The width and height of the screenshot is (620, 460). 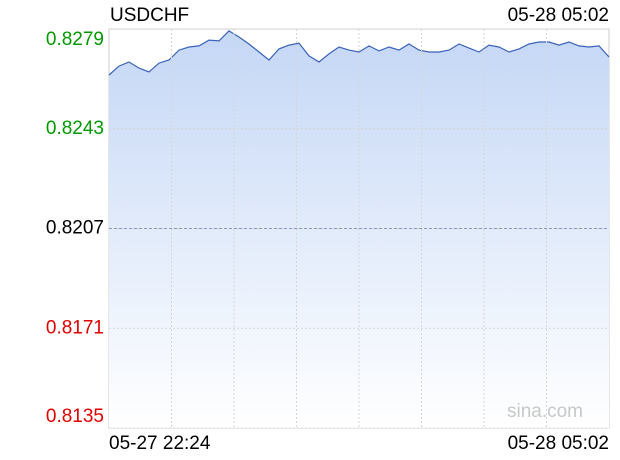 What do you see at coordinates (149, 15) in the screenshot?
I see `chart-title: USDCHF` at bounding box center [149, 15].